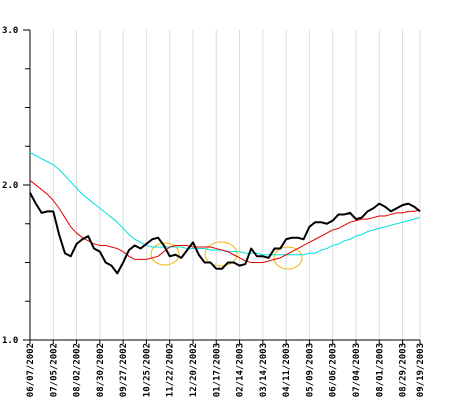 This screenshot has width=450, height=400. I want to click on x-tick-label: 06/07/2002, so click(31, 370).